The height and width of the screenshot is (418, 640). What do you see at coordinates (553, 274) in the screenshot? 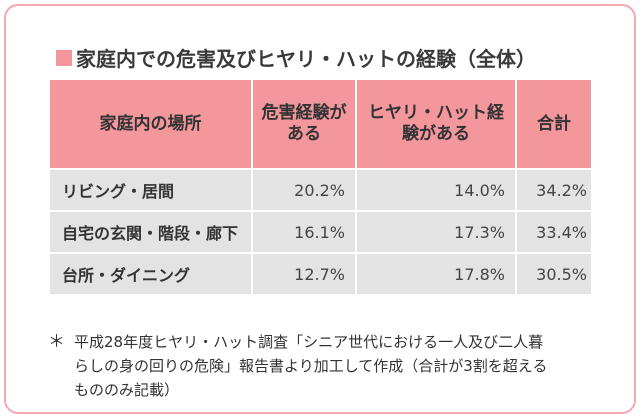
I see `cell-total: 30.5%` at bounding box center [553, 274].